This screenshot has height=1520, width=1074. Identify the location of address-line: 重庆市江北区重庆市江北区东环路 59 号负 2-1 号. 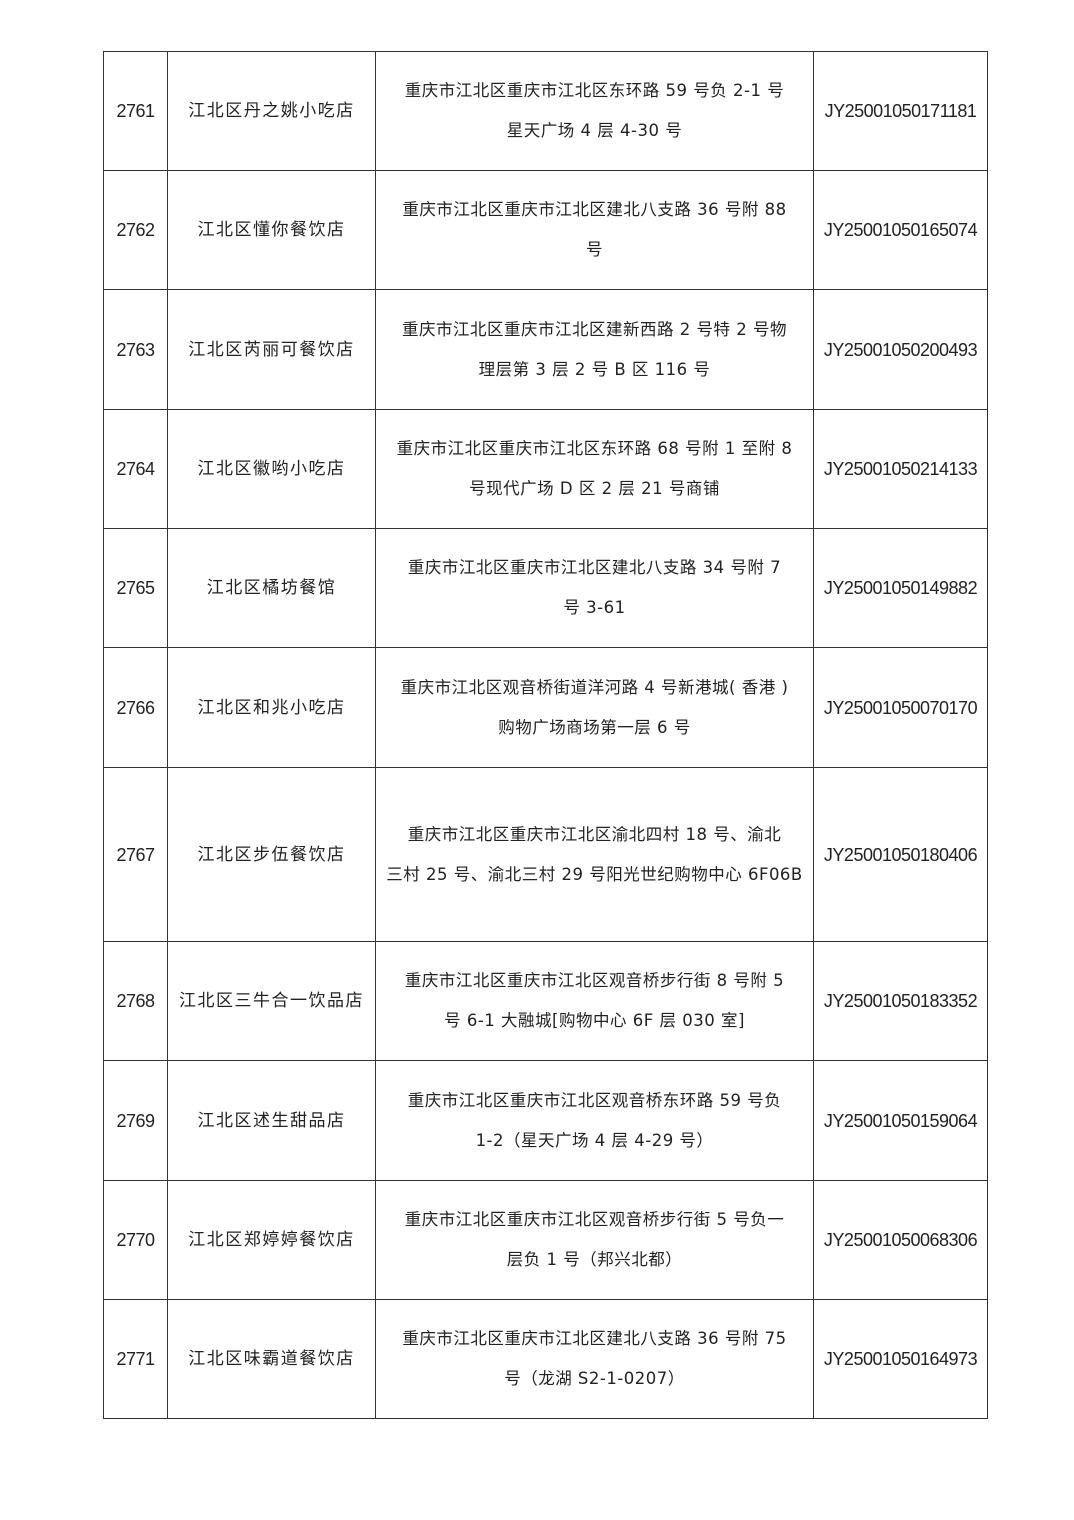
(594, 90).